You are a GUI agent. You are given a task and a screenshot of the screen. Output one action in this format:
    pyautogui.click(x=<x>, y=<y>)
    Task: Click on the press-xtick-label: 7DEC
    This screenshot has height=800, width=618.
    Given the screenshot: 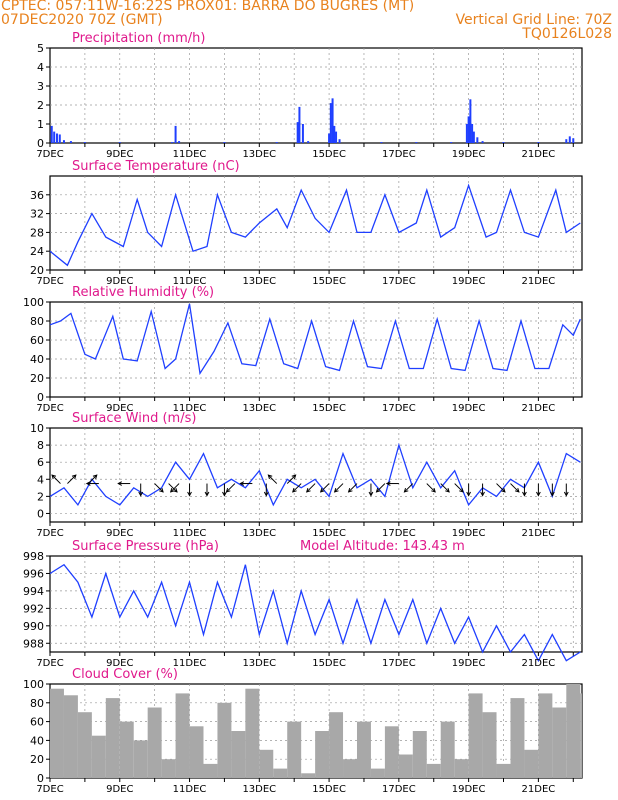 What is the action you would take?
    pyautogui.click(x=49, y=663)
    